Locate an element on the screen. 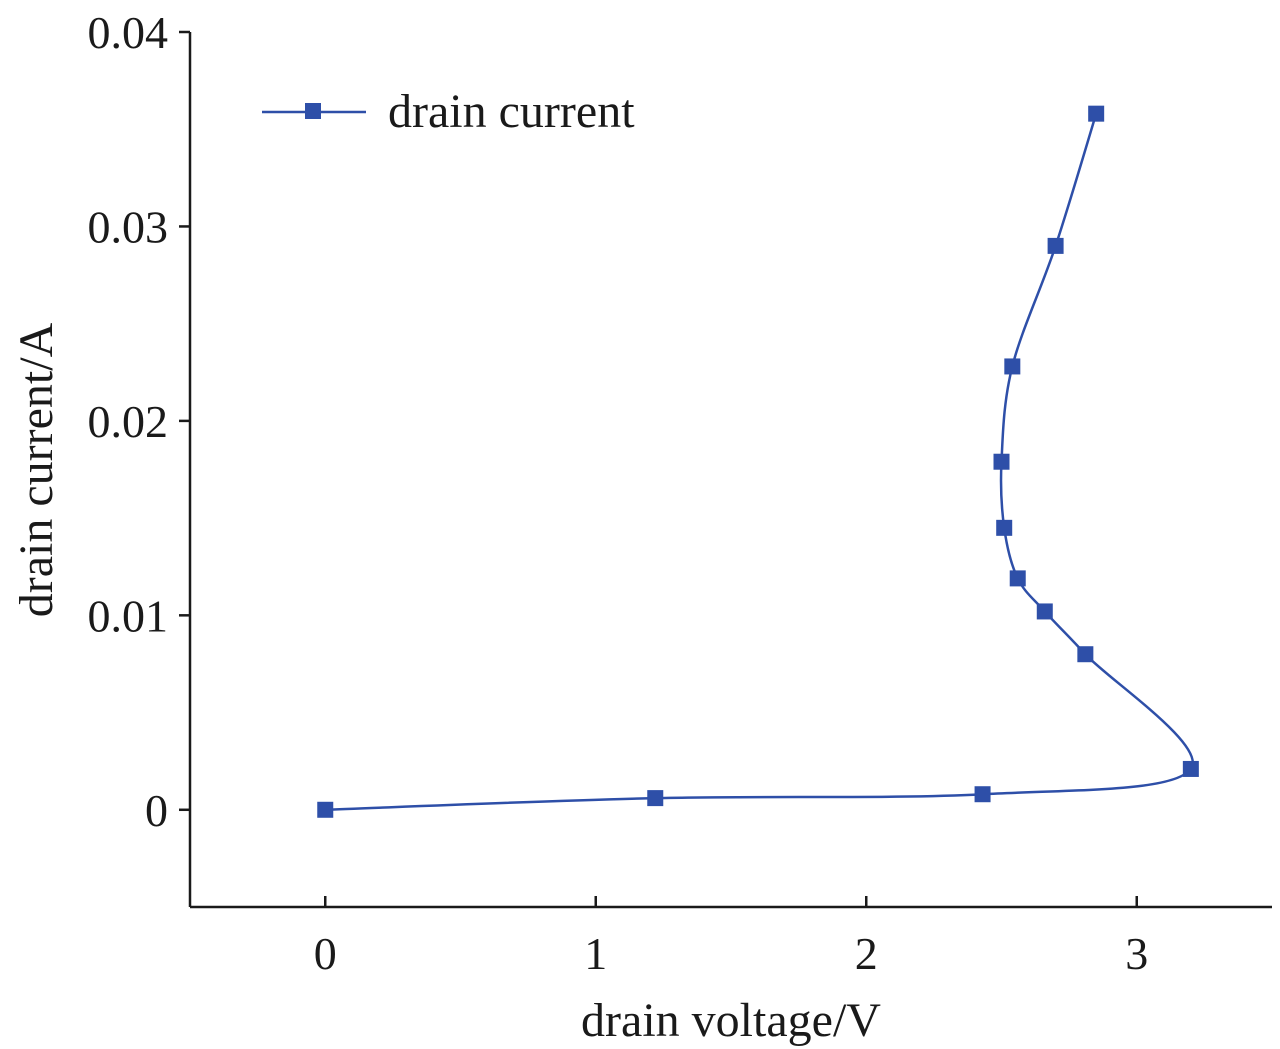  x-ticks: 0 1 2 3 is located at coordinates (731, 937).